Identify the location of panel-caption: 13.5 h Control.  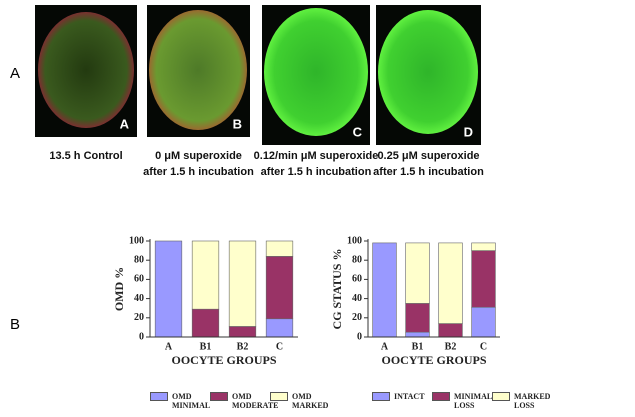
(85, 156).